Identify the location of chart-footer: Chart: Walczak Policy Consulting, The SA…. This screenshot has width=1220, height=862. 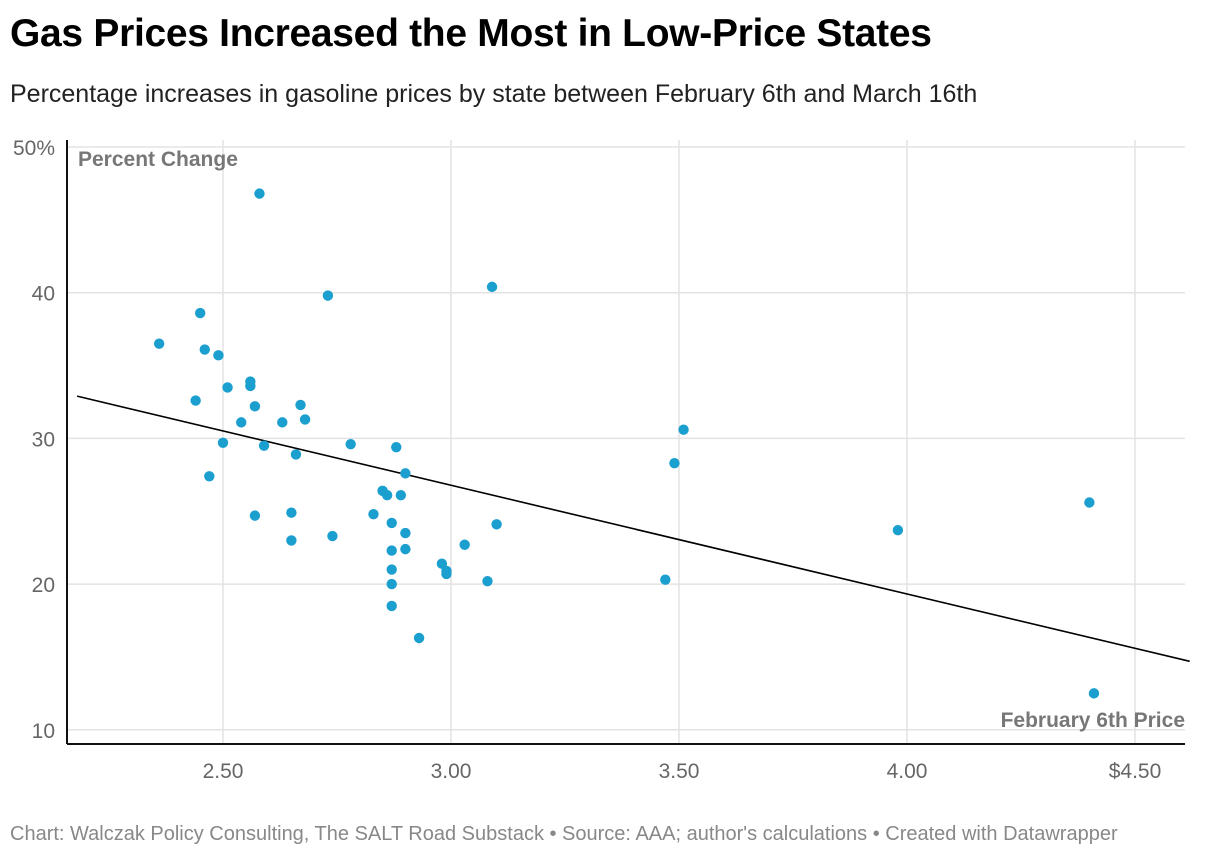
(564, 834).